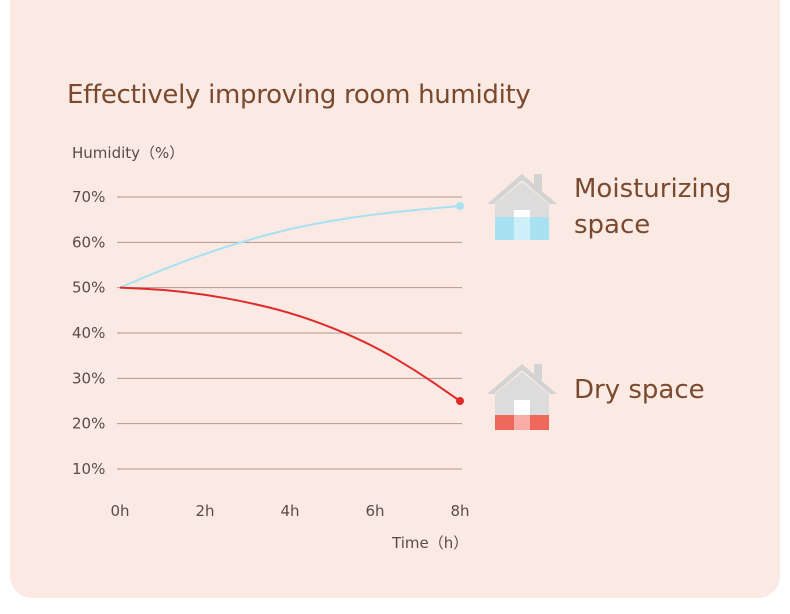 The height and width of the screenshot is (614, 790). I want to click on y-tick-label: 70%, so click(88, 197).